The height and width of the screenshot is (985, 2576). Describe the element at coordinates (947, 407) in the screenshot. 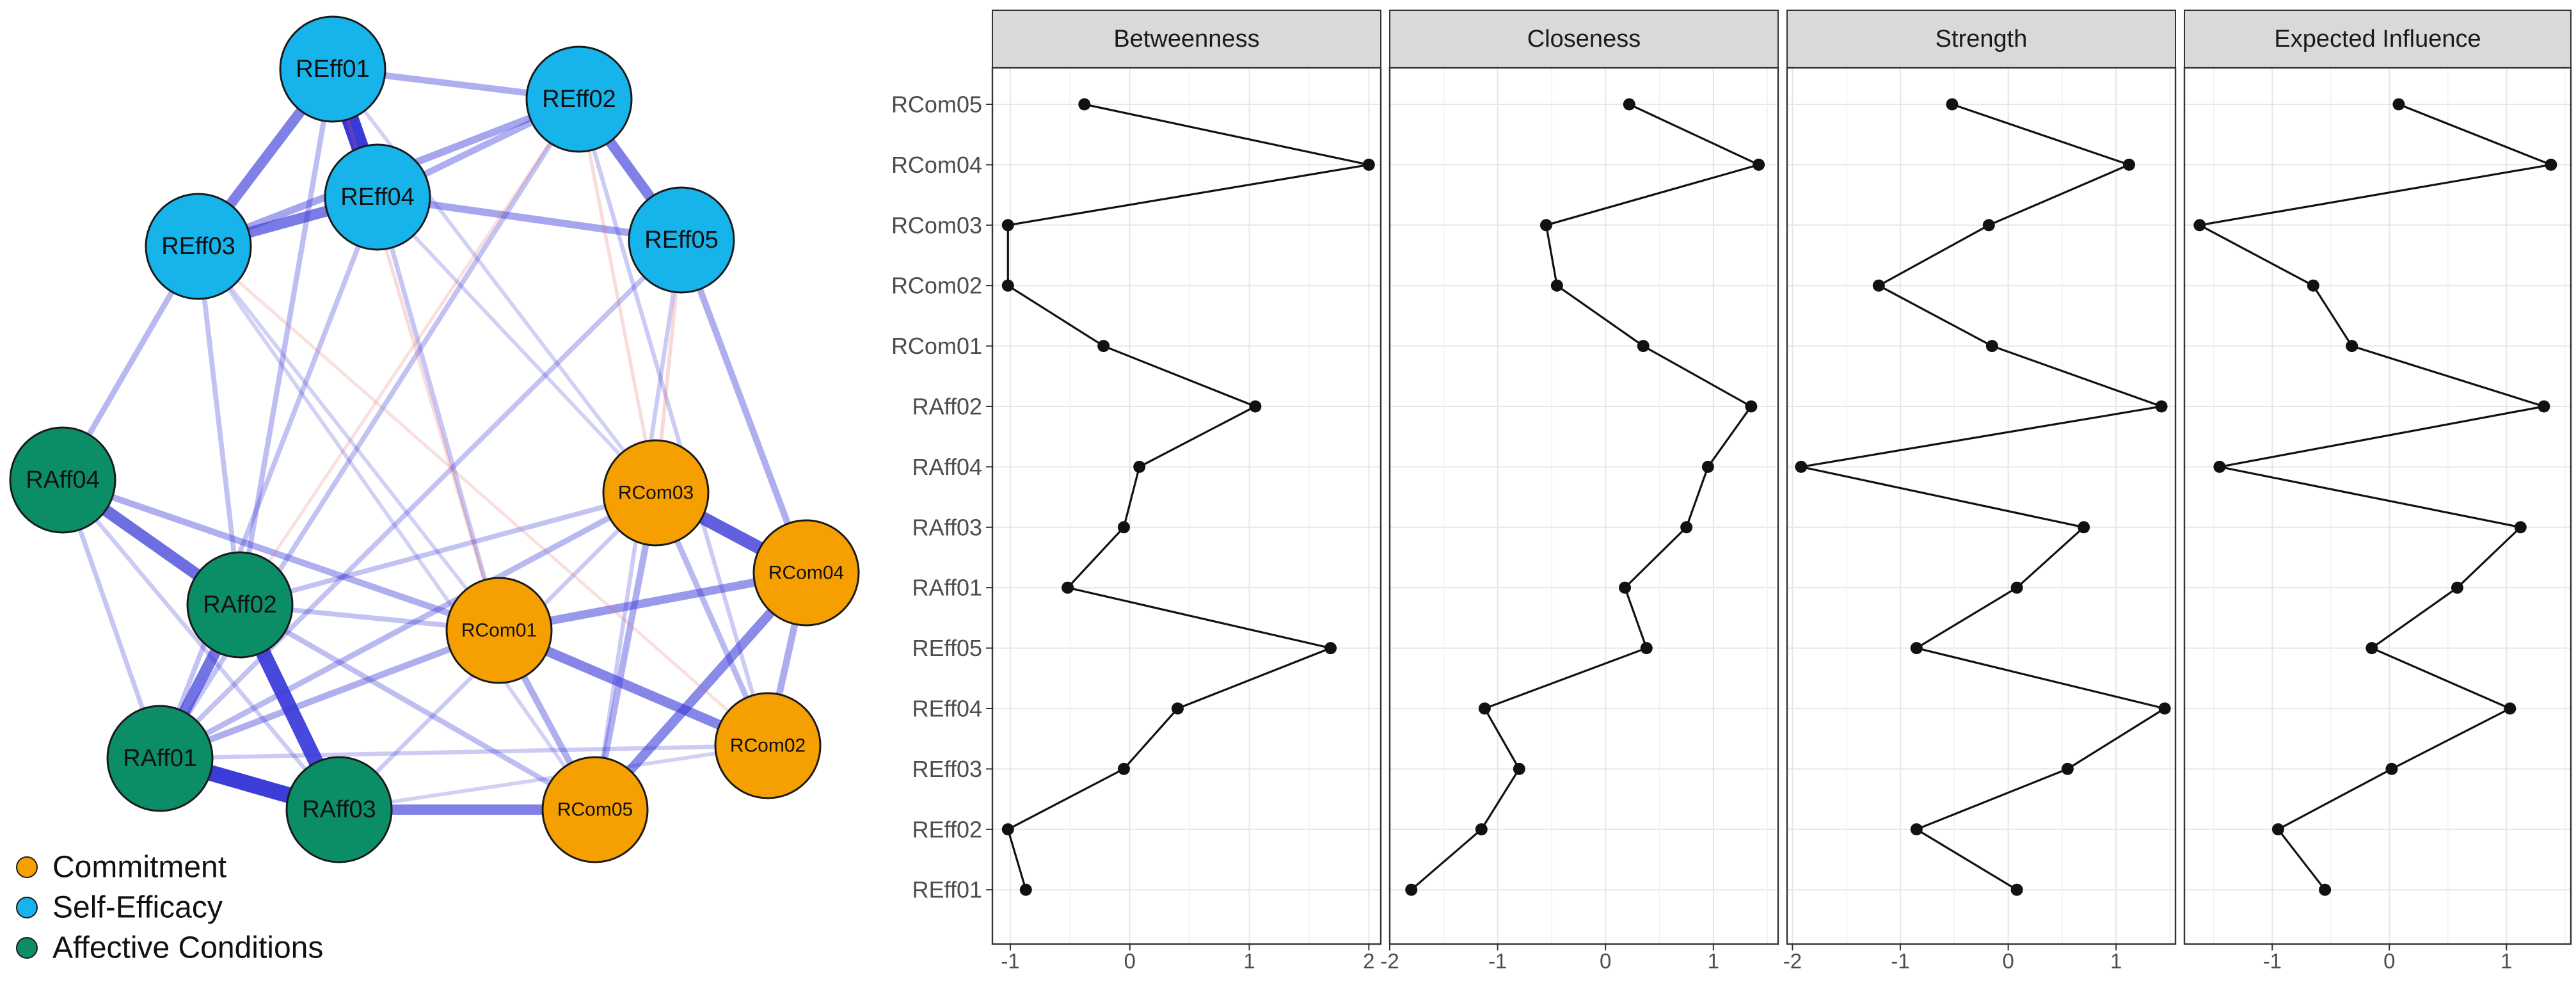

I see `y-tick-label-raff02: RAff02` at that location.